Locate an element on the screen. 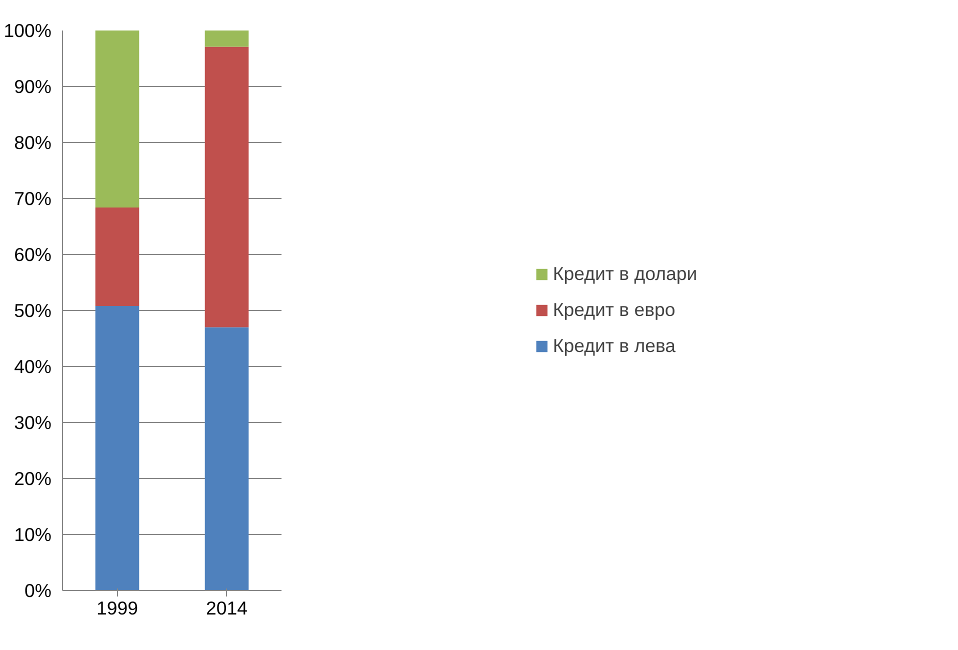  y-tick-label: 50% is located at coordinates (33, 310).